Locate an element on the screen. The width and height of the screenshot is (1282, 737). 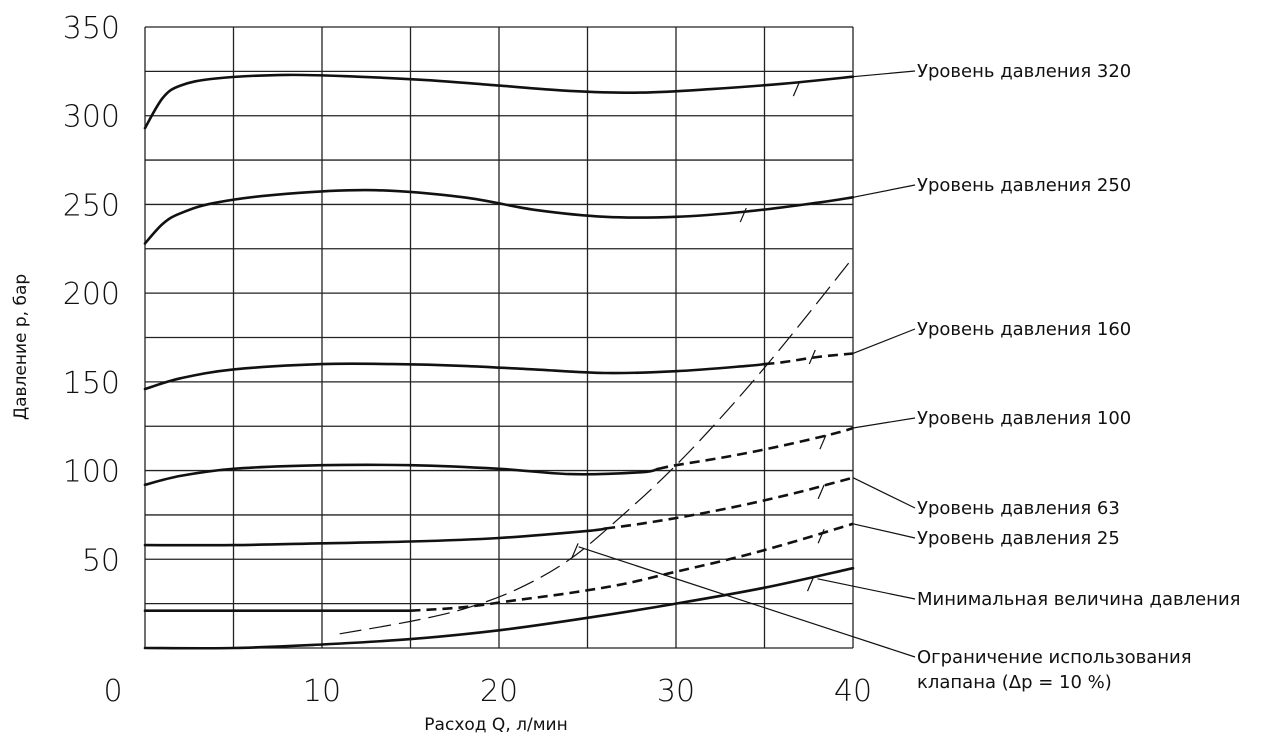
callout-label: Уровень давления 25 is located at coordinates (1018, 538).